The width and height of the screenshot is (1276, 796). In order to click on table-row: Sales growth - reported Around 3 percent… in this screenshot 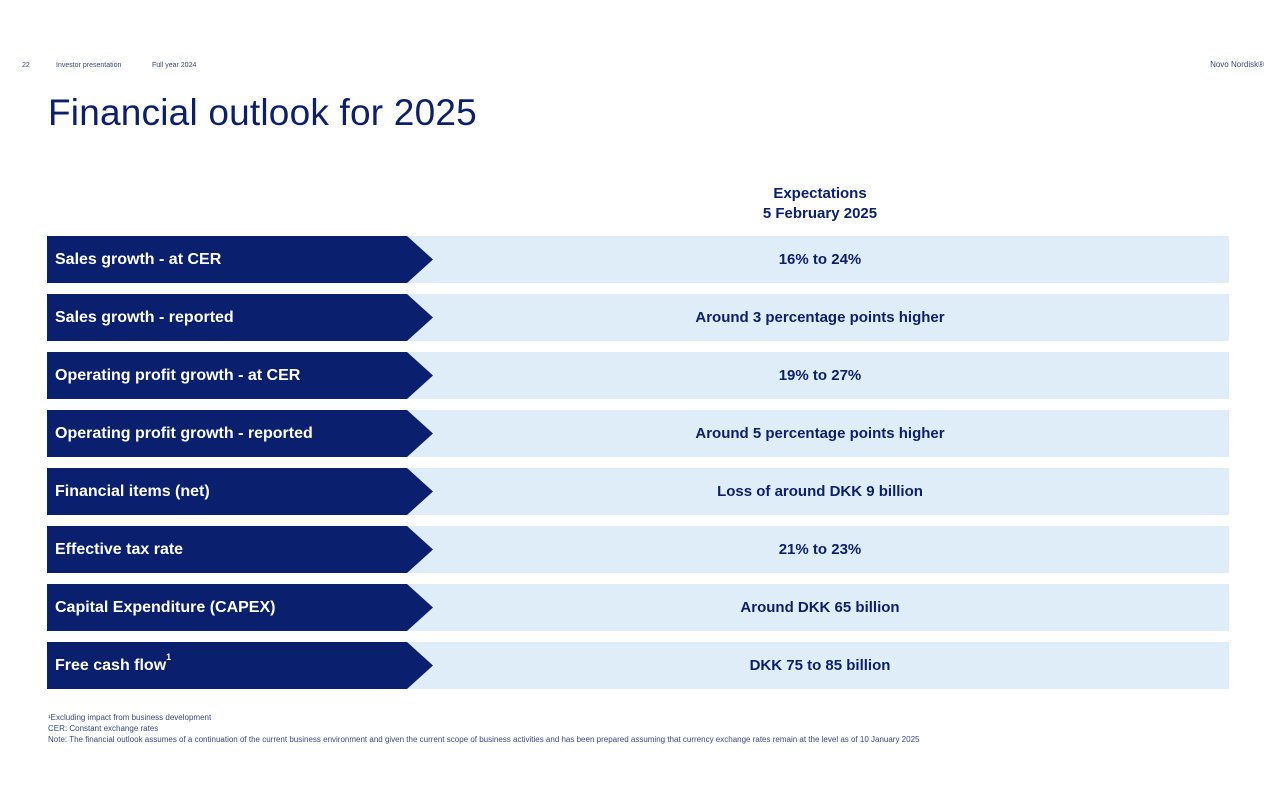, I will do `click(638, 317)`.